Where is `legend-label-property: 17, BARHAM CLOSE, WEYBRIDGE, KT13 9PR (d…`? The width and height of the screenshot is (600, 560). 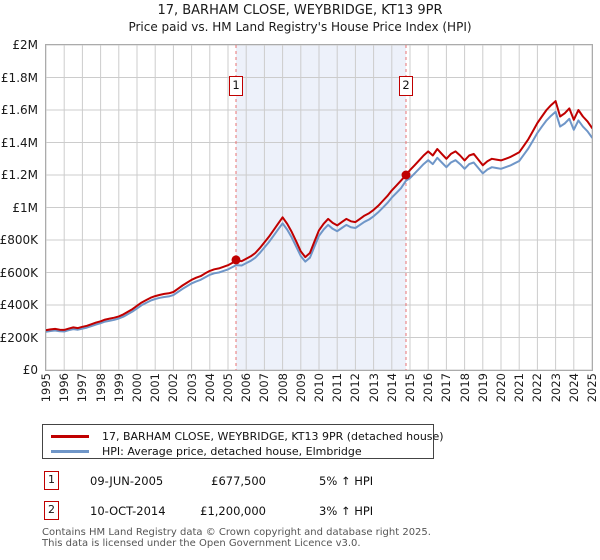
legend-label-property: 17, BARHAM CLOSE, WEYBRIDGE, KT13 9PR (d… is located at coordinates (273, 436).